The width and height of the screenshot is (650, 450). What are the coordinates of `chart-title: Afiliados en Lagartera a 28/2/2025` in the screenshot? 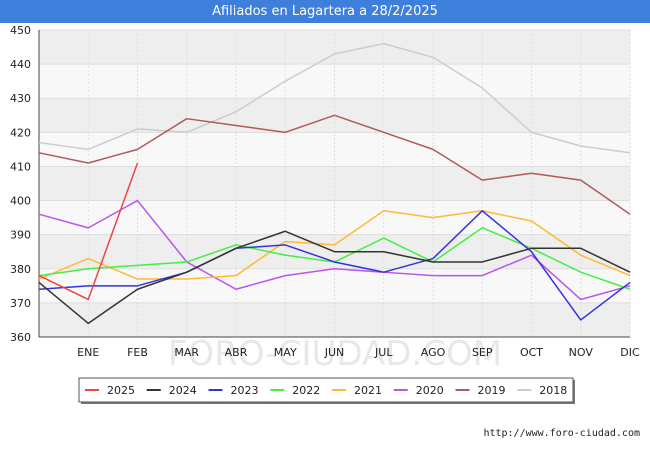 It's located at (325, 11).